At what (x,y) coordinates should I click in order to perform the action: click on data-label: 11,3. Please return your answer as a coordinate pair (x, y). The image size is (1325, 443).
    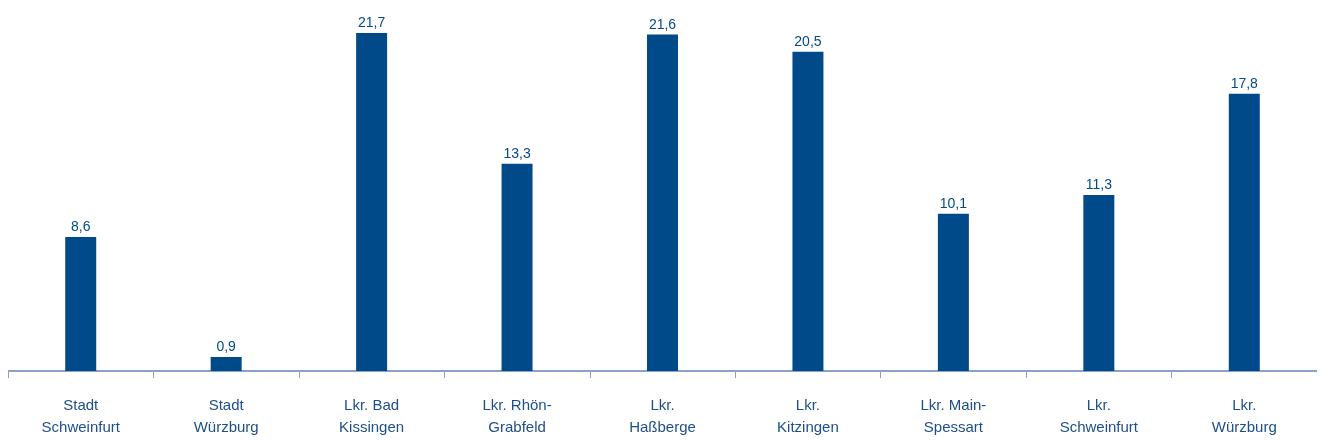
    Looking at the image, I should click on (1099, 183).